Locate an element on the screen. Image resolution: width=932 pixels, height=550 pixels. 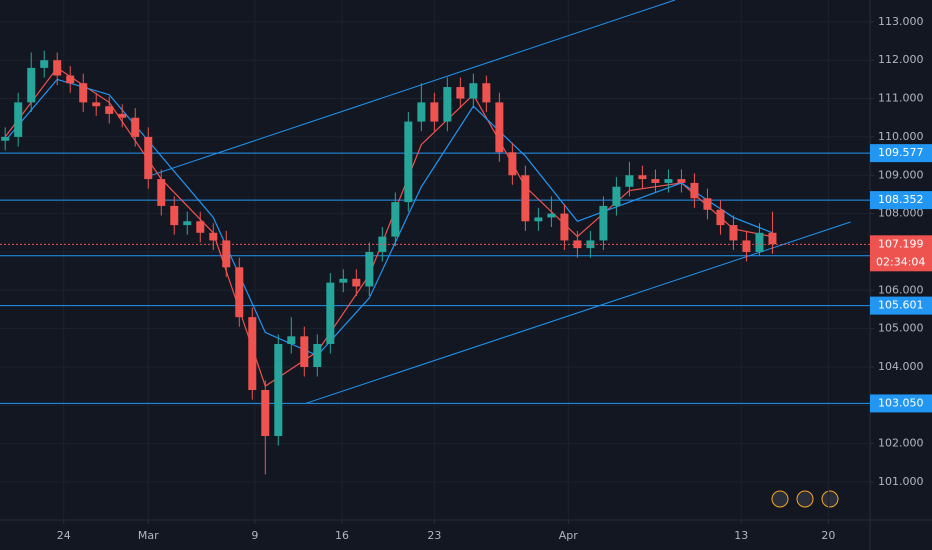
x-tick-label: 23 is located at coordinates (434, 535).